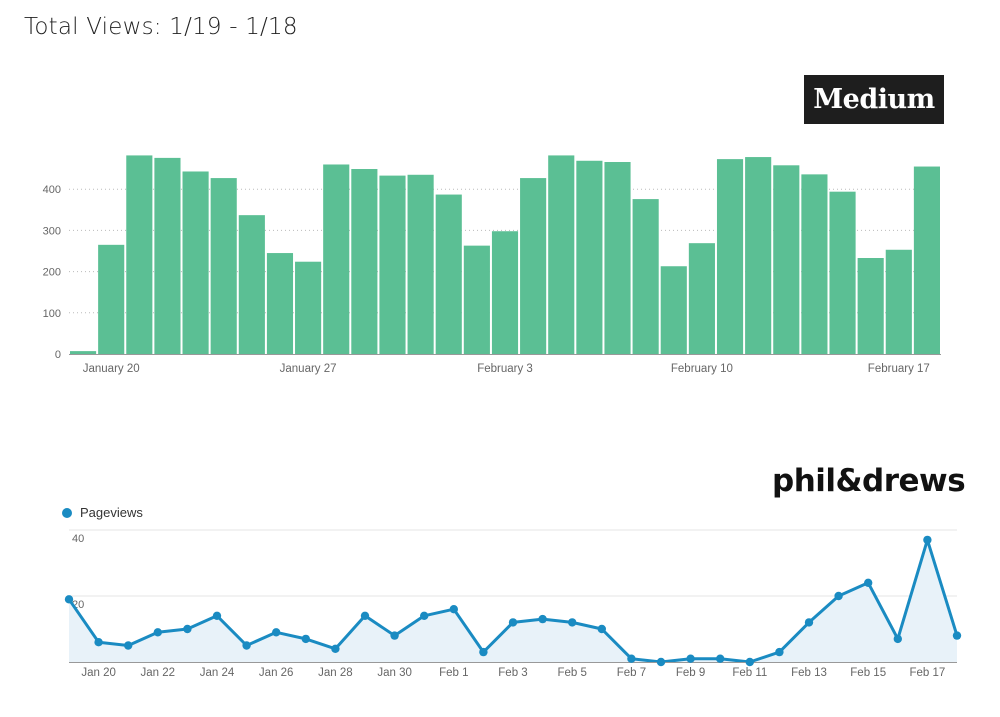 Image resolution: width=1000 pixels, height=717 pixels. Describe the element at coordinates (631, 673) in the screenshot. I see `x-tick-label: Feb 7` at that location.